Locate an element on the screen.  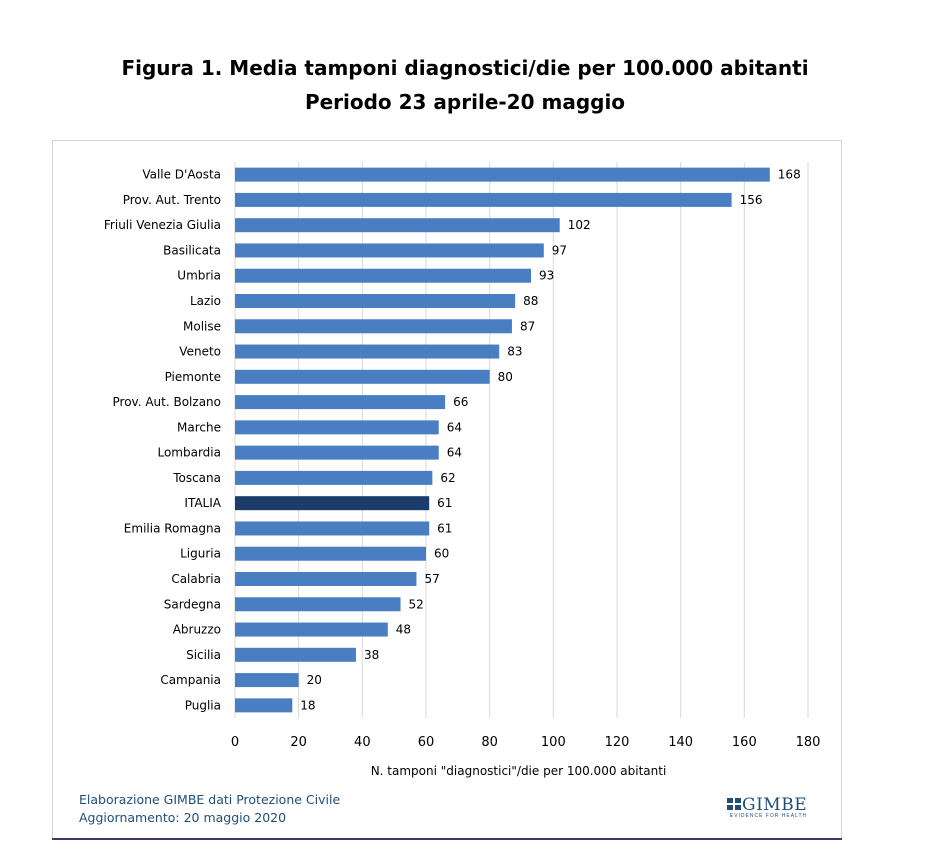
category-label: Valle D'Aosta is located at coordinates (181, 175).